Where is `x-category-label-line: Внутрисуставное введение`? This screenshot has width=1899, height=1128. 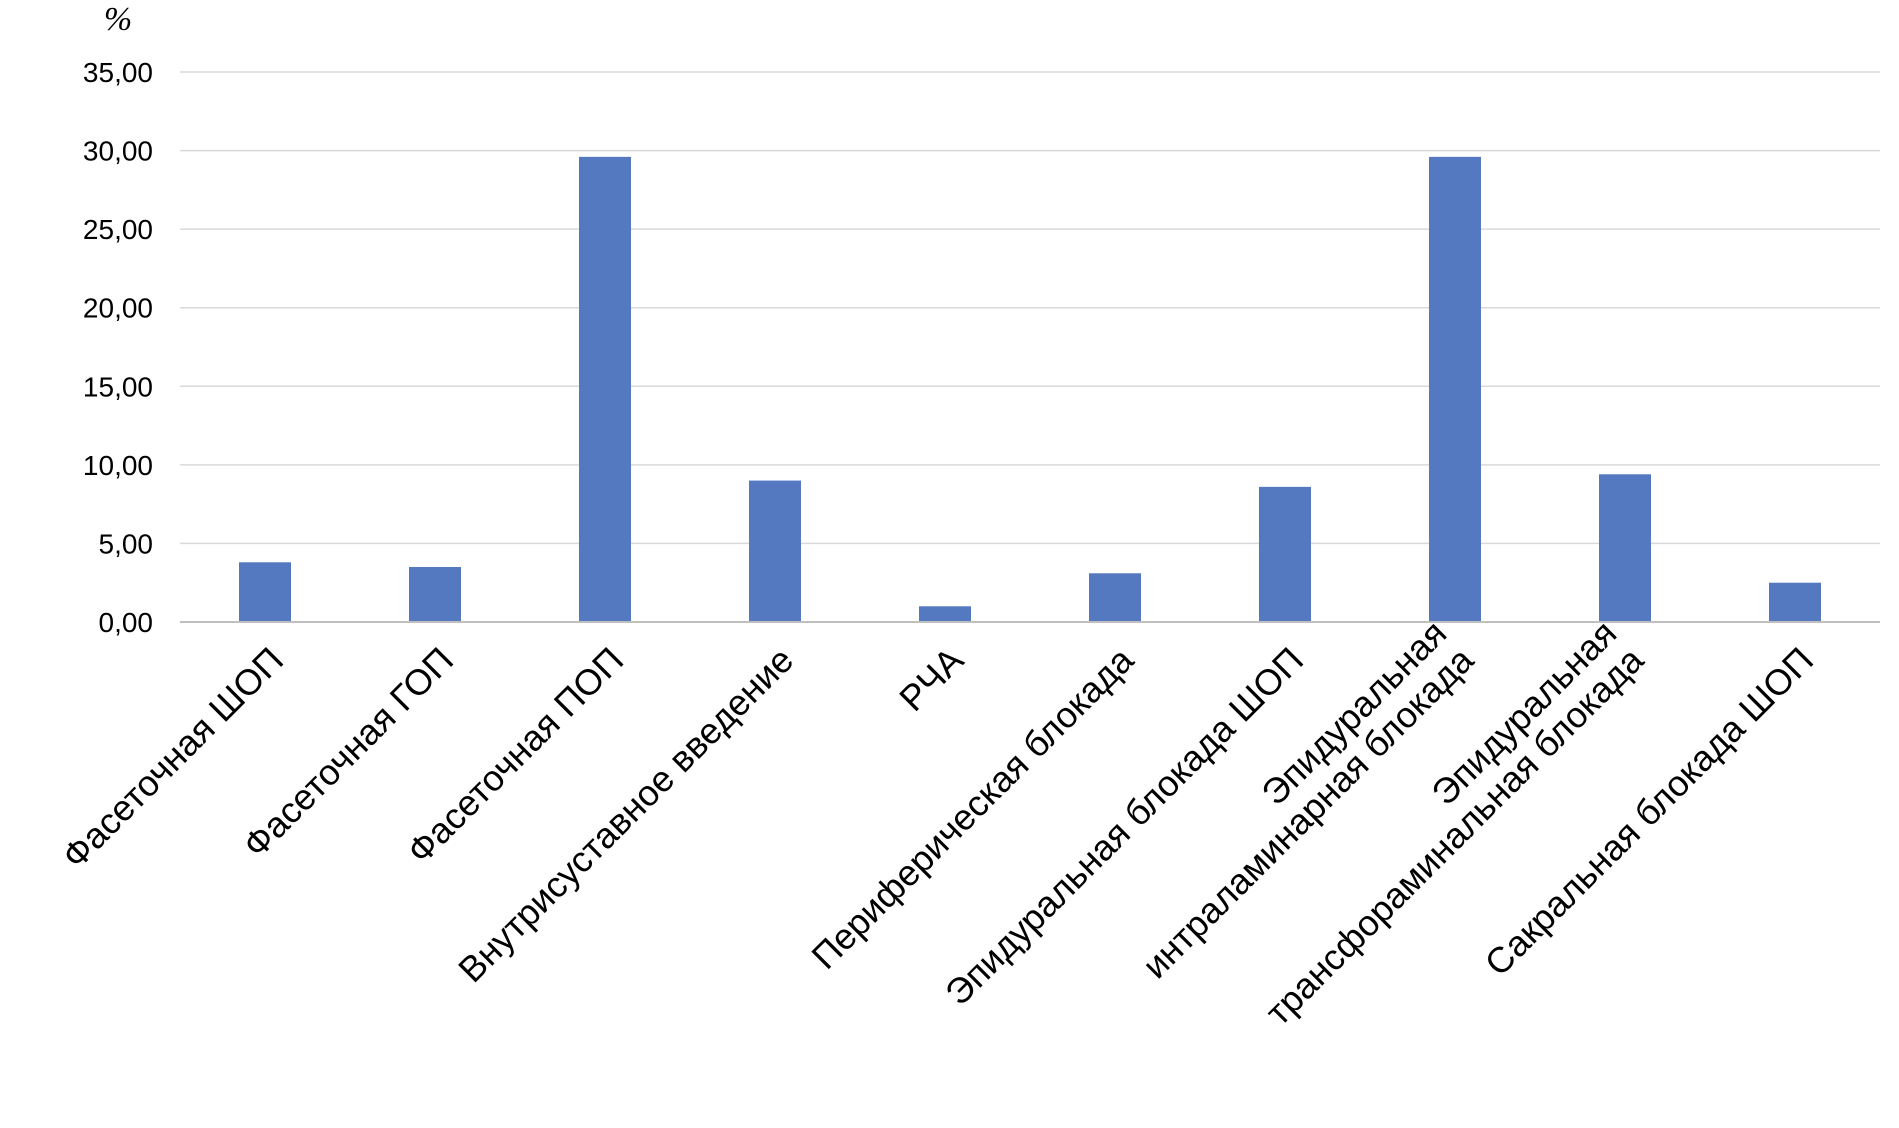
x-category-label-line: Внутрисуставное введение is located at coordinates (625, 814).